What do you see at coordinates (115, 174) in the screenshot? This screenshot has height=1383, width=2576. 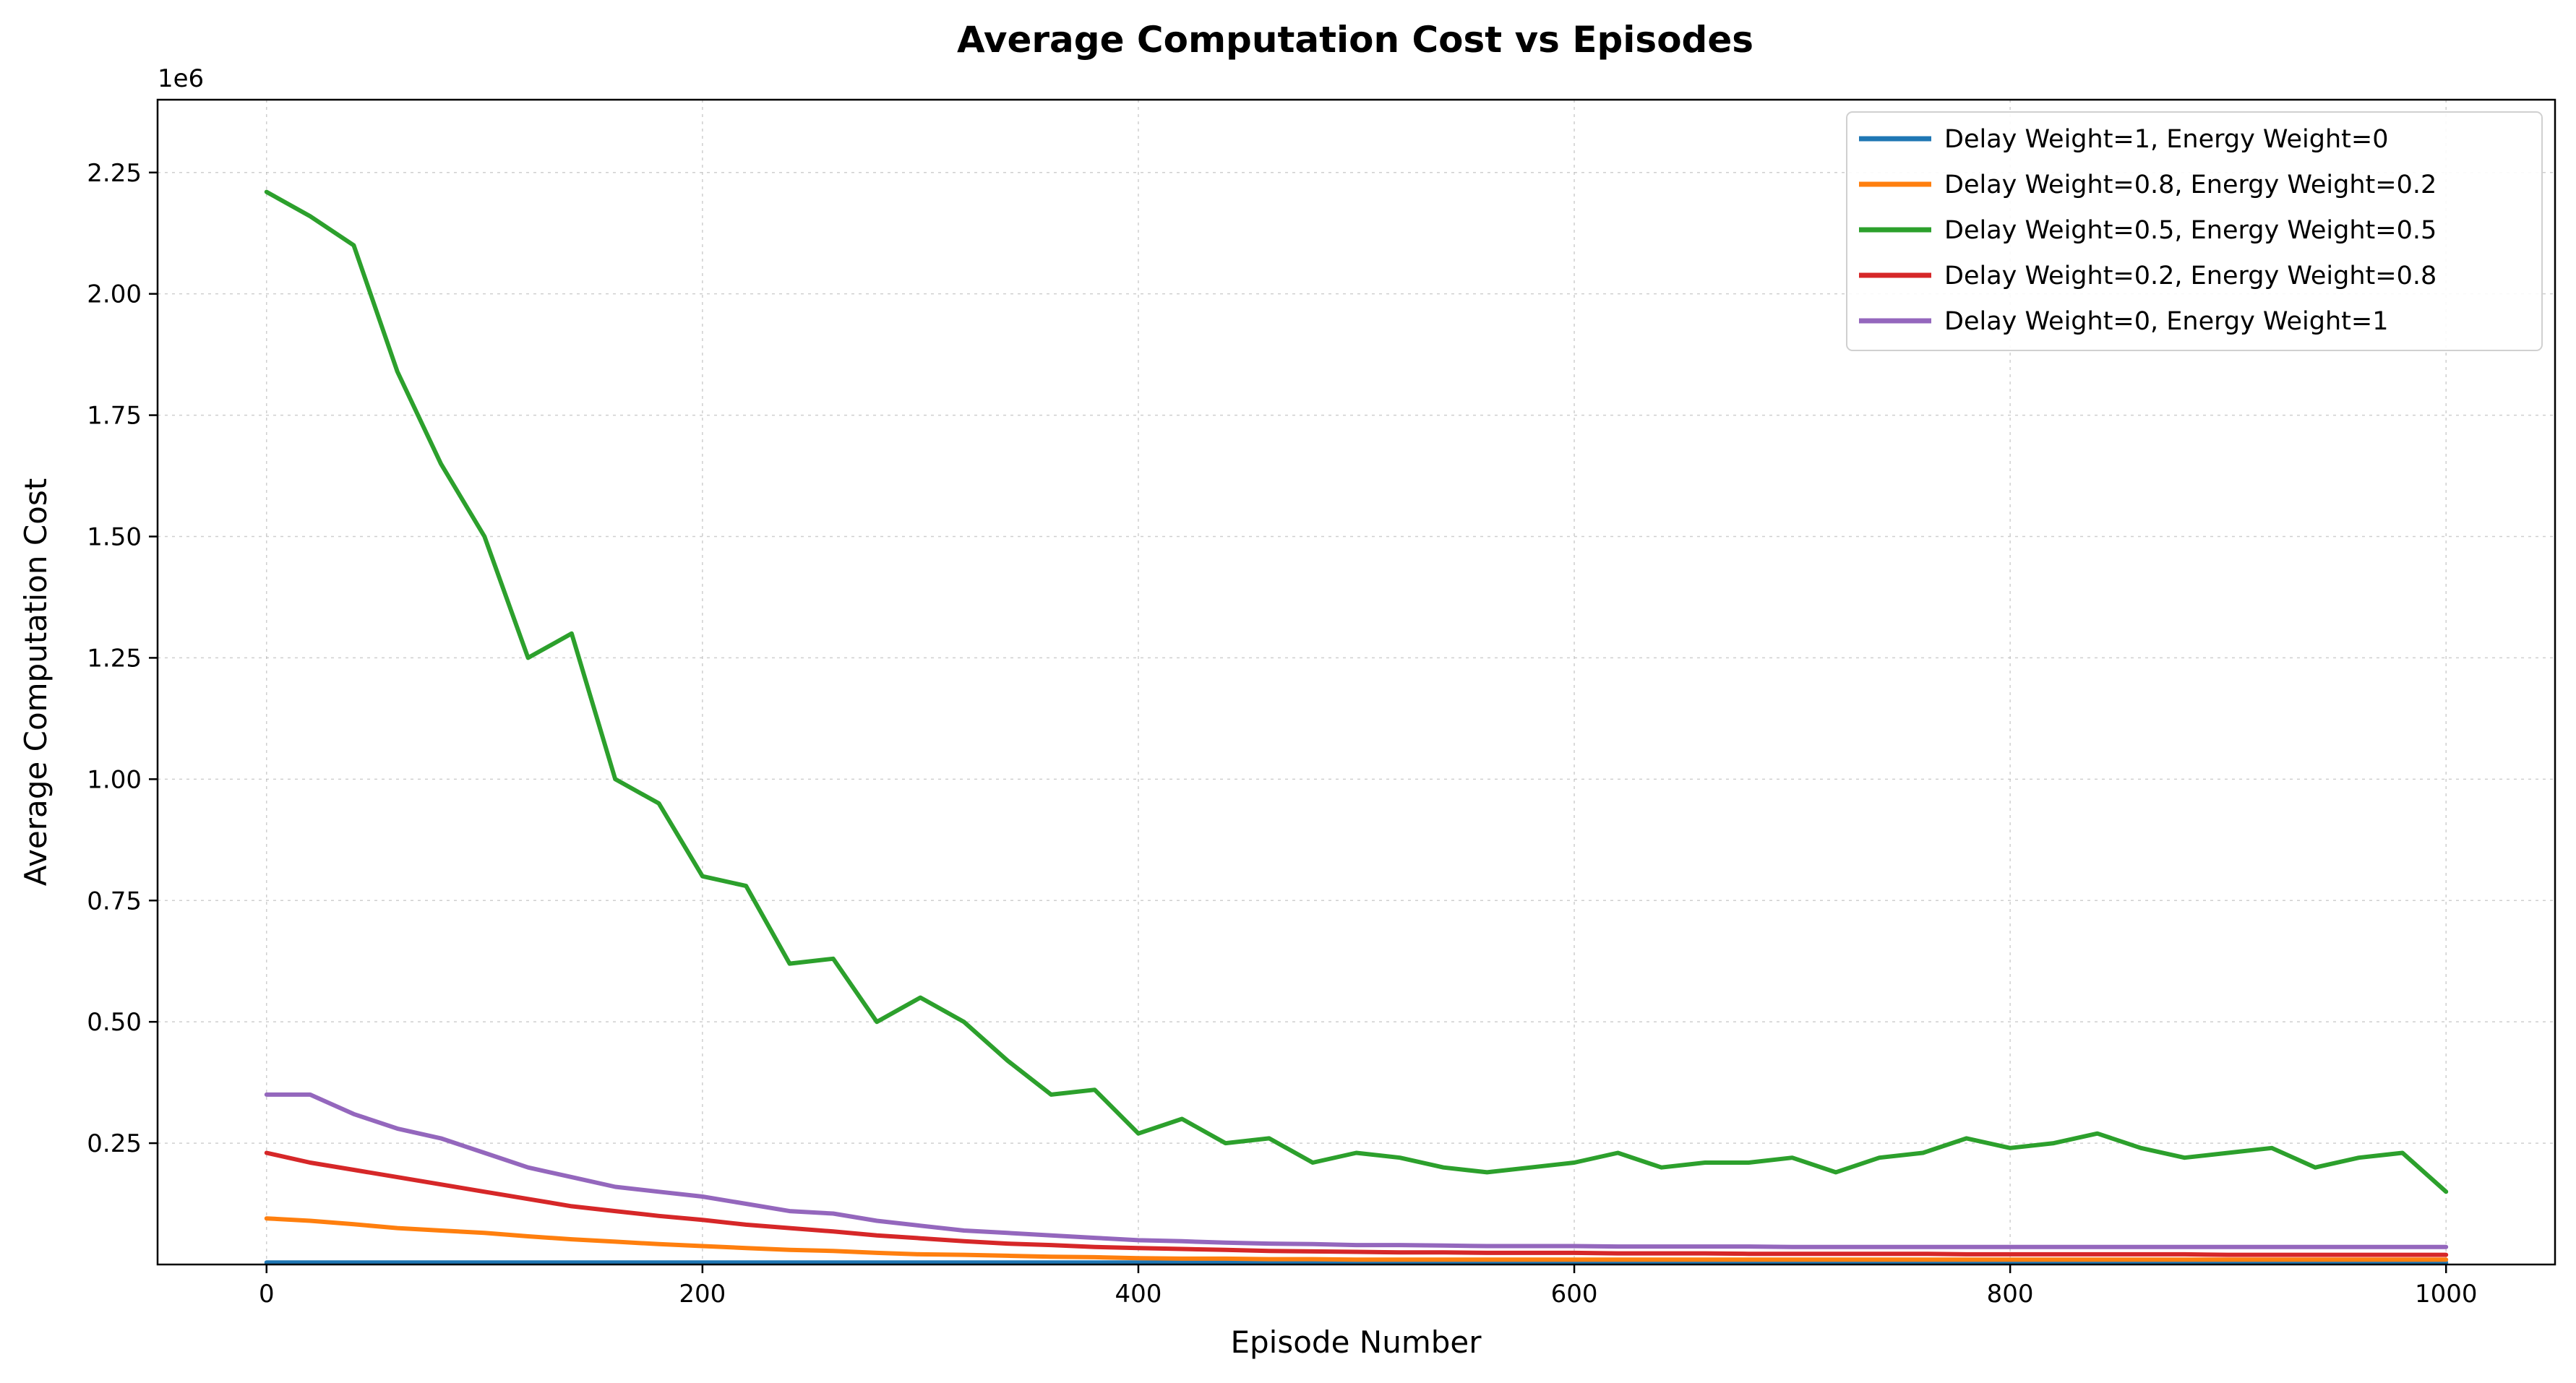 I see `y-tick-label: 2.25` at bounding box center [115, 174].